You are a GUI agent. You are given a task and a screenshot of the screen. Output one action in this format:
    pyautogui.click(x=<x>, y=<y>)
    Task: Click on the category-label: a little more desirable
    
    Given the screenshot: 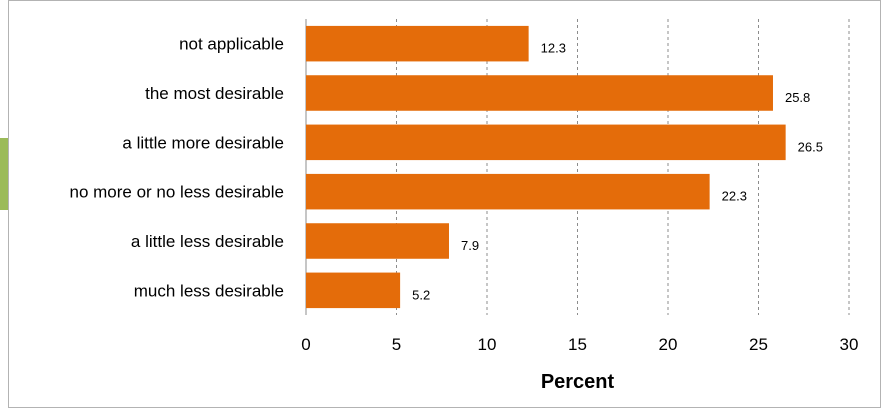 What is the action you would take?
    pyautogui.click(x=203, y=142)
    